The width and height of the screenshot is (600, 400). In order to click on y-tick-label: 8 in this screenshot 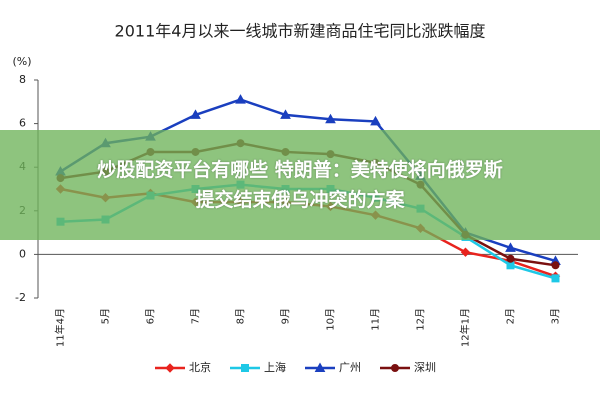, I will do `click(22, 79)`.